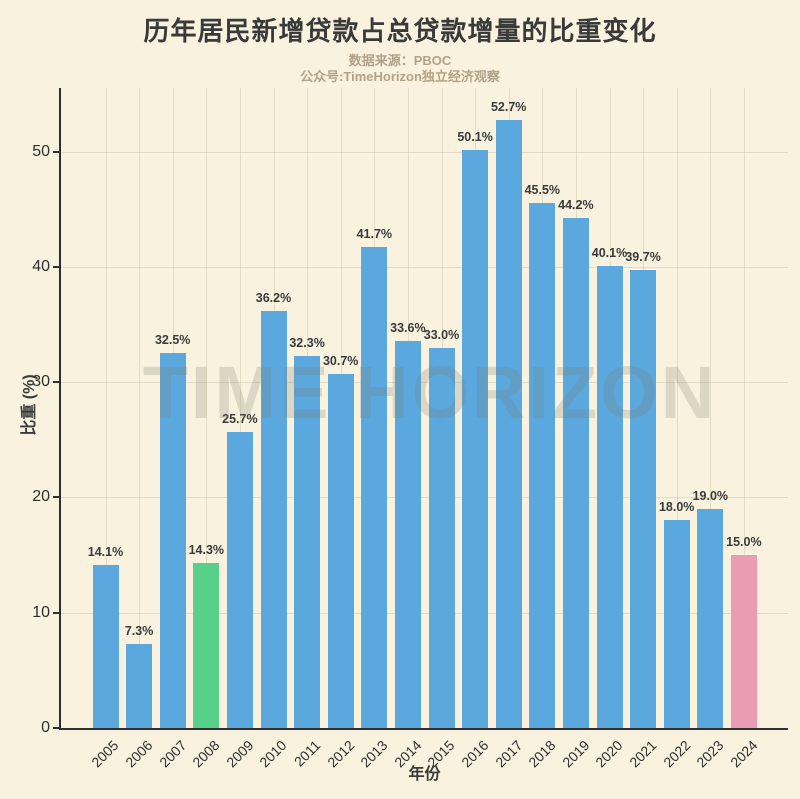  I want to click on bar-2016, so click(475, 439).